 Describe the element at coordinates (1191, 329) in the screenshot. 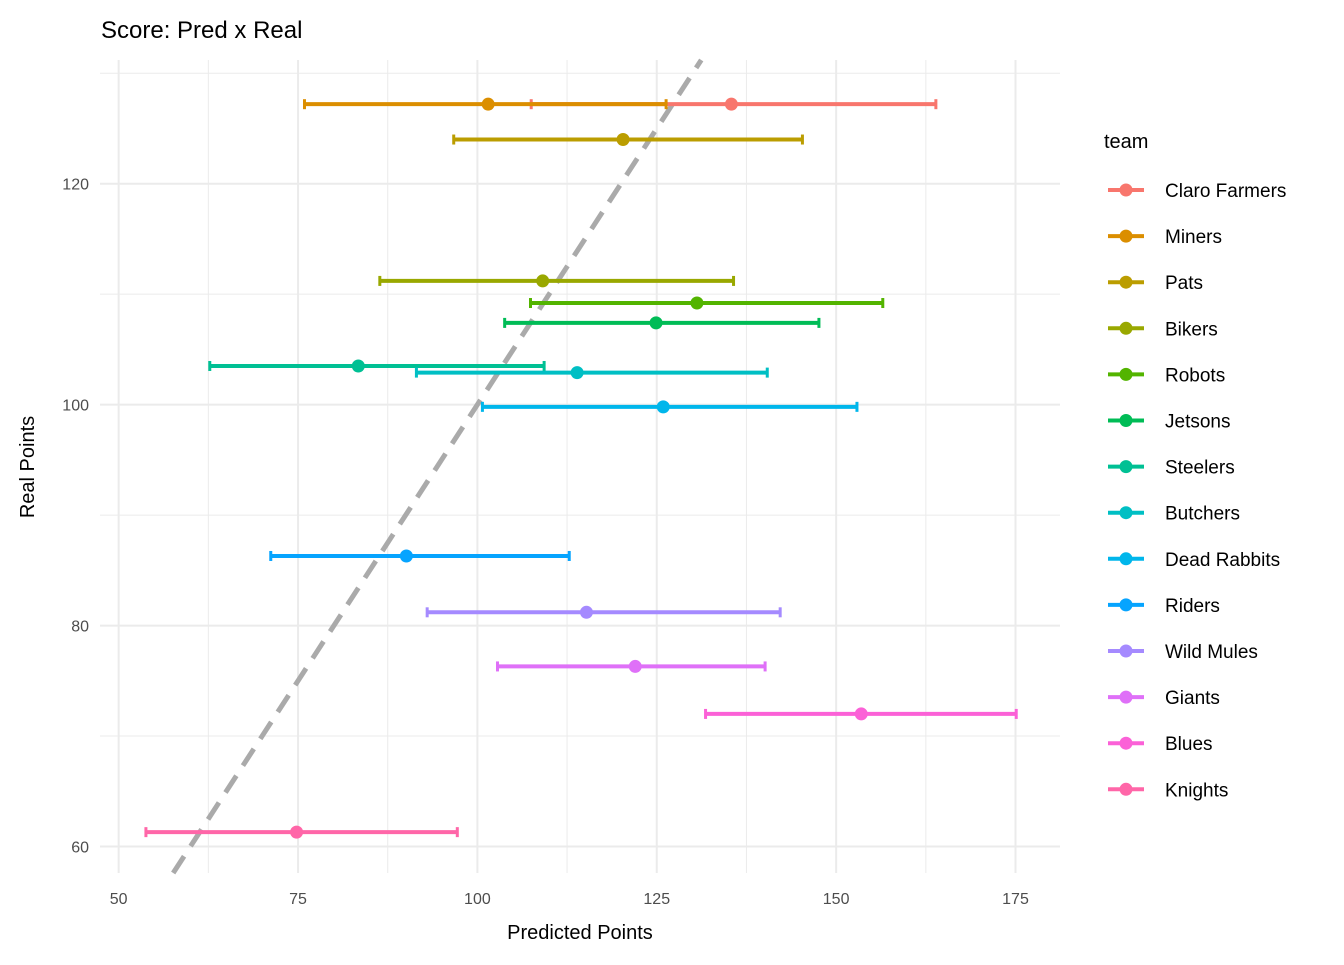

I see `legend-label: Bikers` at that location.